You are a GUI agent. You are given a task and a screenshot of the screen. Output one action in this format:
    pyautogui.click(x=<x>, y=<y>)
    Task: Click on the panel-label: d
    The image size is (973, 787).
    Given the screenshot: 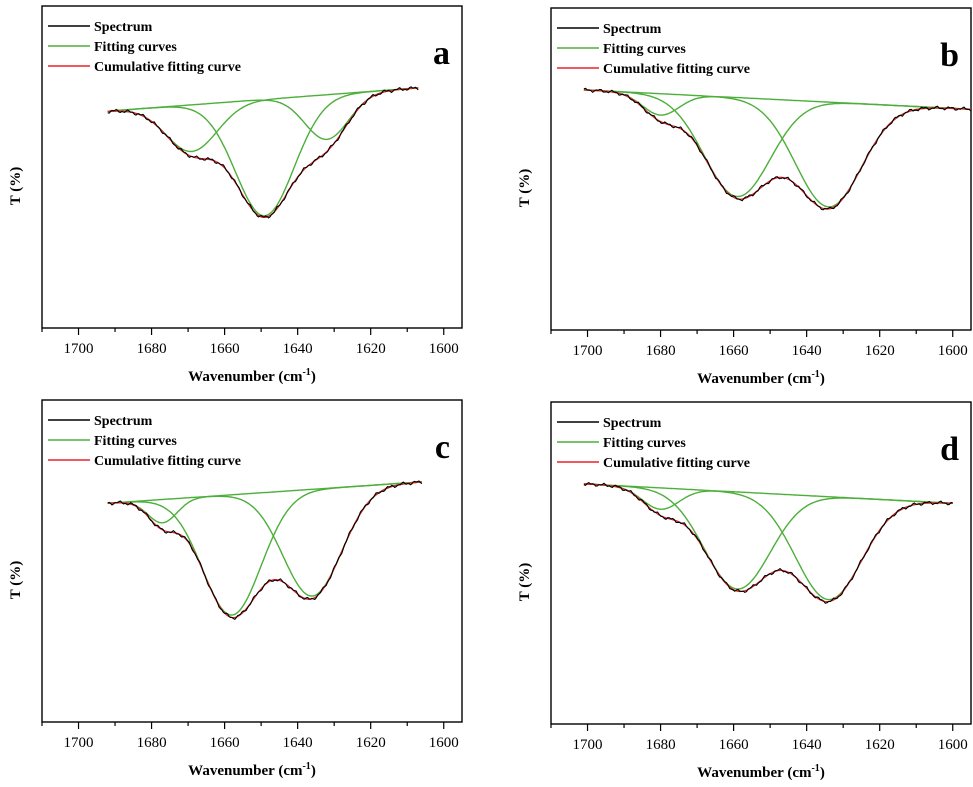 What is the action you would take?
    pyautogui.click(x=949, y=449)
    